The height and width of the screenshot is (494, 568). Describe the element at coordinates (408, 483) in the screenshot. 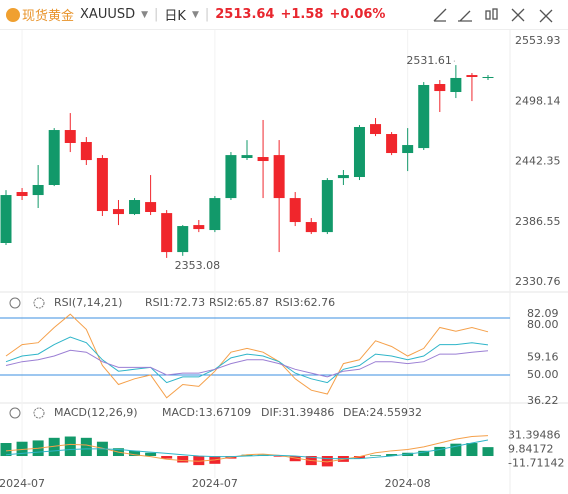

I see `x-tick-label: 2024-08` at that location.